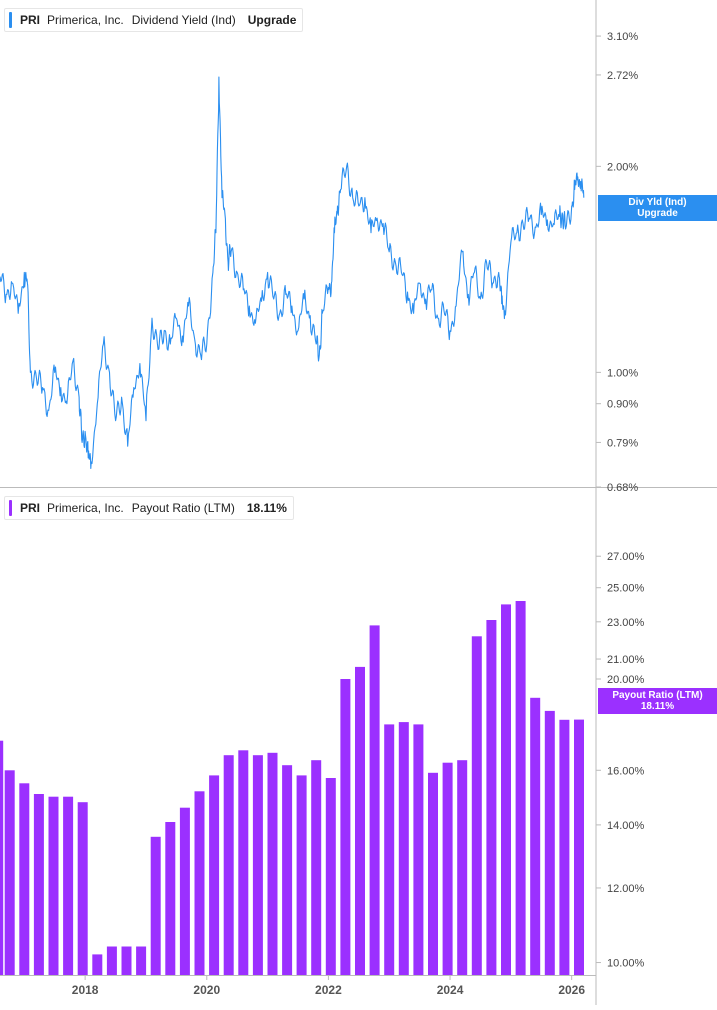 This screenshot has width=717, height=1010. What do you see at coordinates (206, 990) in the screenshot?
I see `x-tick-label: 2020` at bounding box center [206, 990].